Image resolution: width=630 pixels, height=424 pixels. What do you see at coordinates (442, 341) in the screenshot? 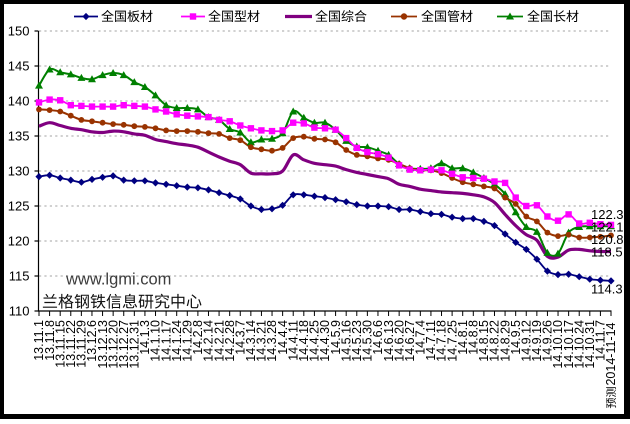
I see `svg-text: 14.7.18` at bounding box center [442, 341].